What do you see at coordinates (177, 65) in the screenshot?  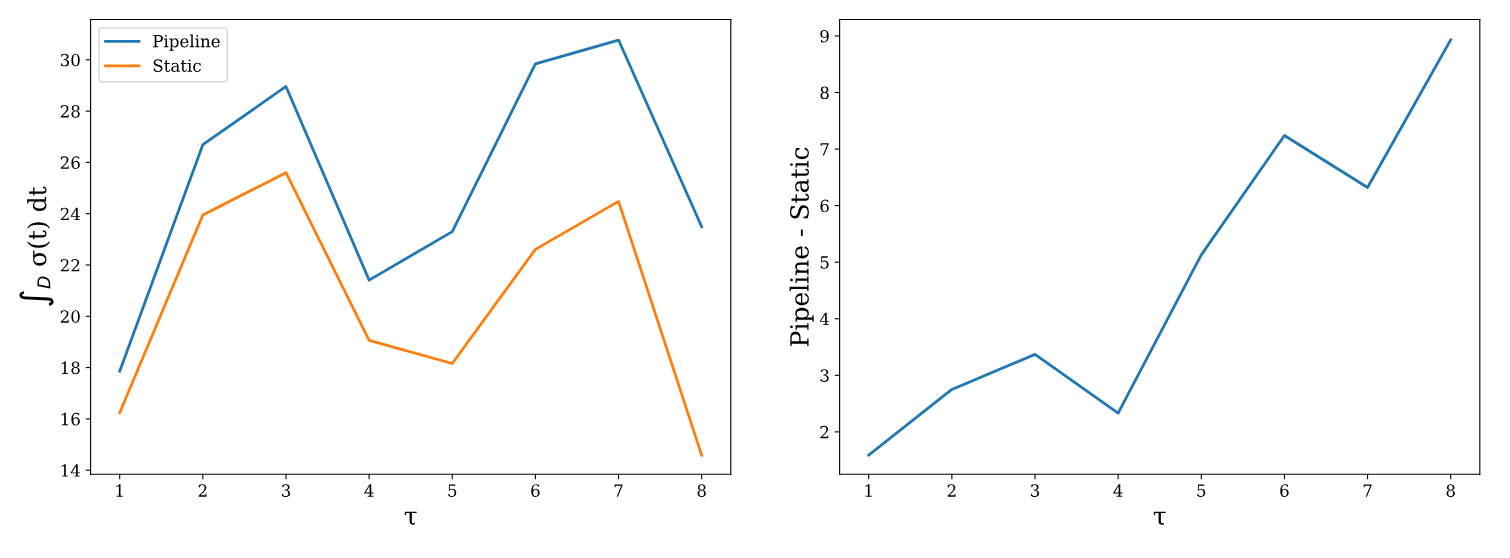 I see `legend-label: Static` at bounding box center [177, 65].